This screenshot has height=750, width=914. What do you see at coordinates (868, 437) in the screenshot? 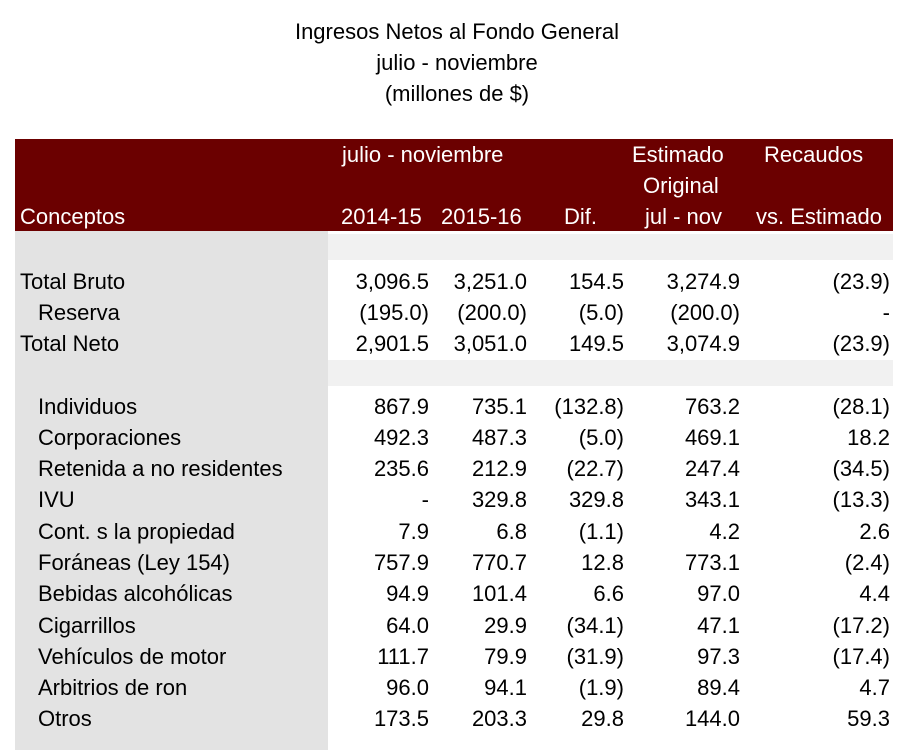
I see `value-recaudos-vs-estimado: 18.2` at bounding box center [868, 437].